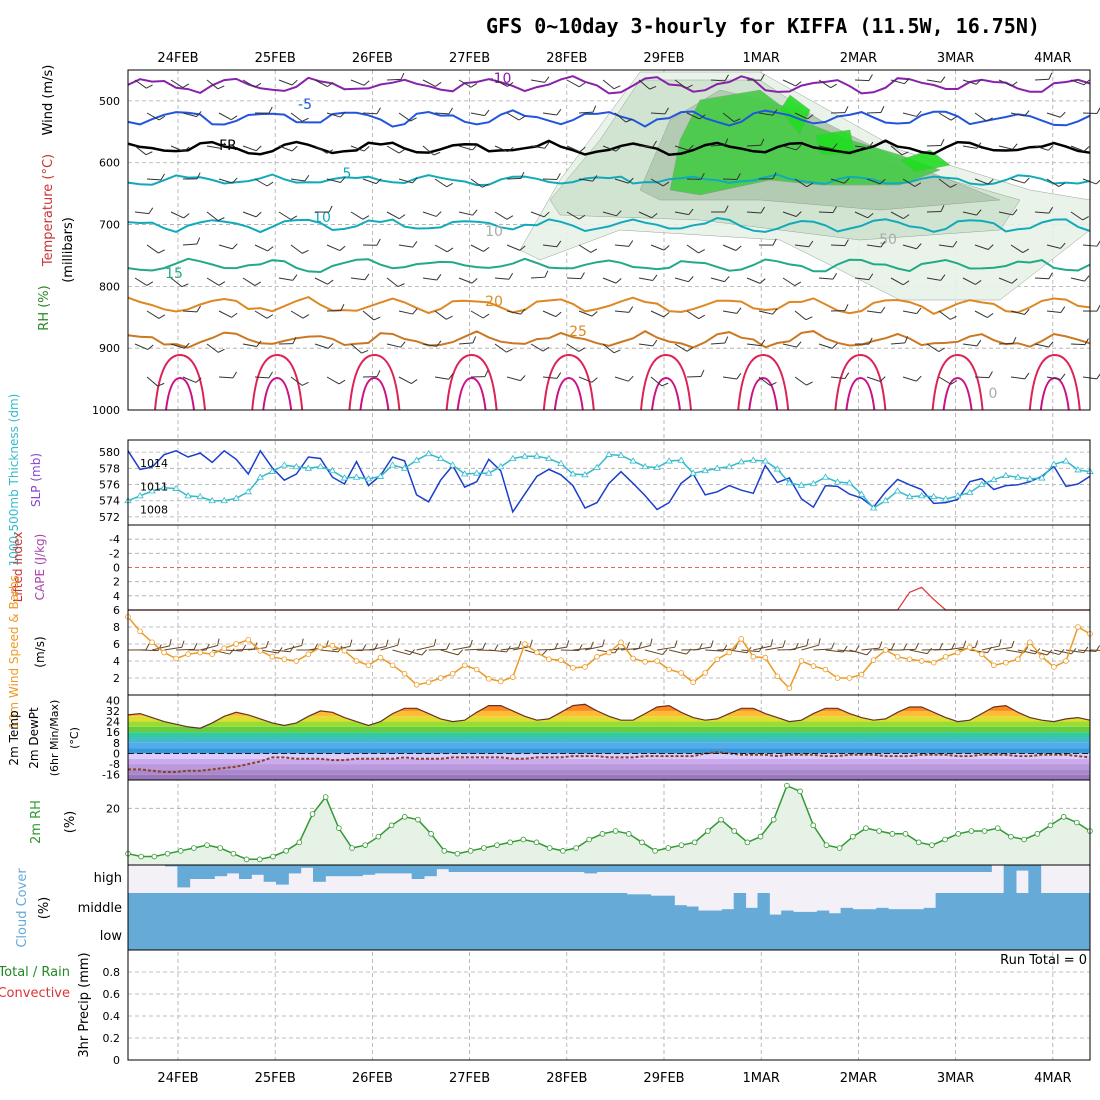 Image resolution: width=1100 pixels, height=1100 pixels. What do you see at coordinates (763, 393) in the screenshot?
I see `isotherm-35-loop` at bounding box center [763, 393].